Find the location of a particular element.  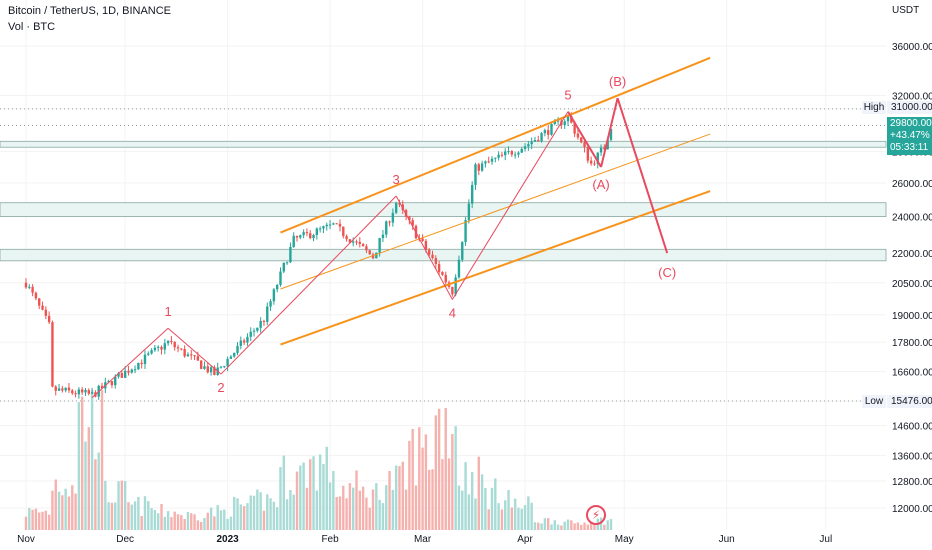

wave-label: 5 is located at coordinates (567, 95).